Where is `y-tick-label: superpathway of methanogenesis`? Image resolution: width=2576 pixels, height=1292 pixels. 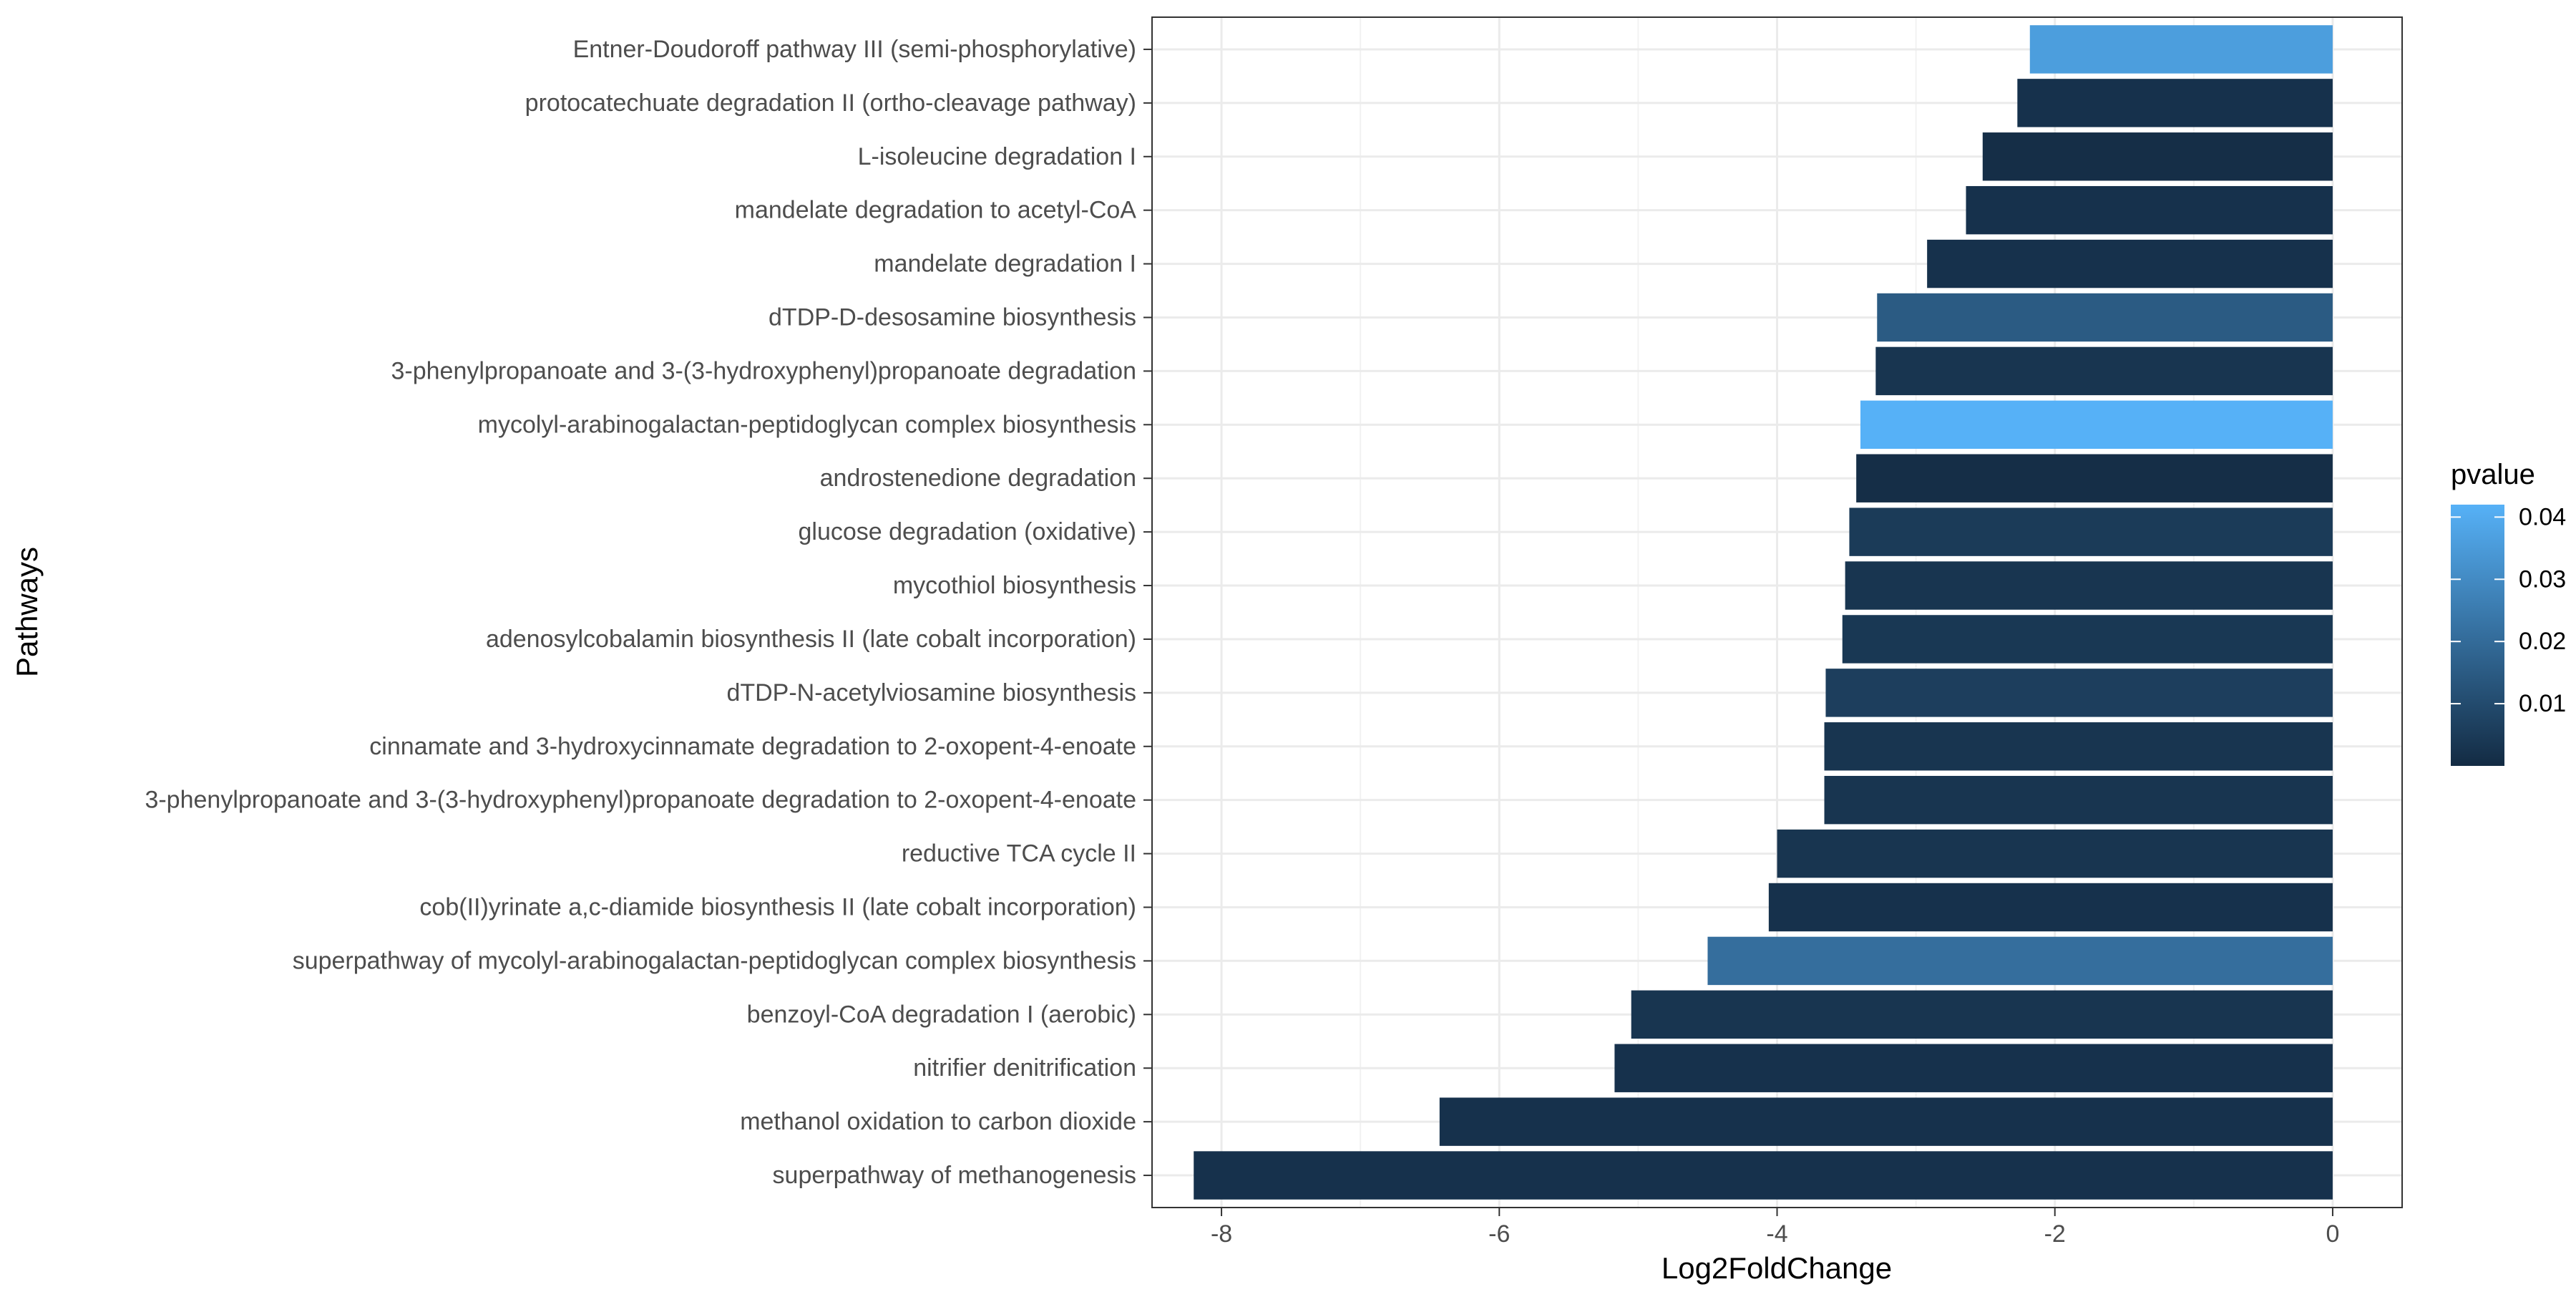 y-tick-label: superpathway of methanogenesis is located at coordinates (954, 1175).